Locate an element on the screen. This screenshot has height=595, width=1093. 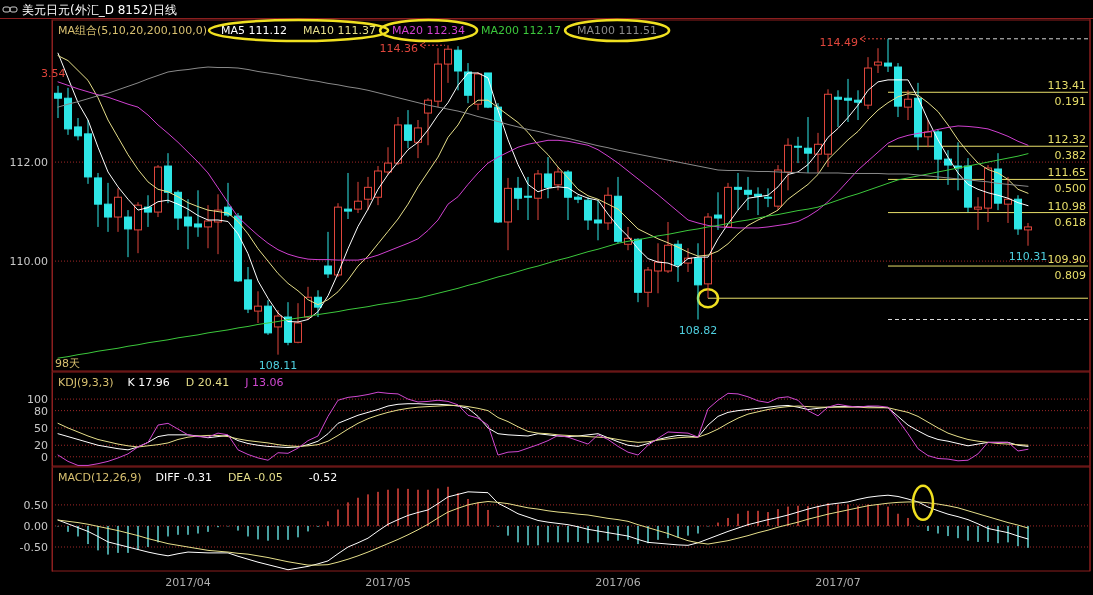
annotation: 108.82 is located at coordinates (698, 330).